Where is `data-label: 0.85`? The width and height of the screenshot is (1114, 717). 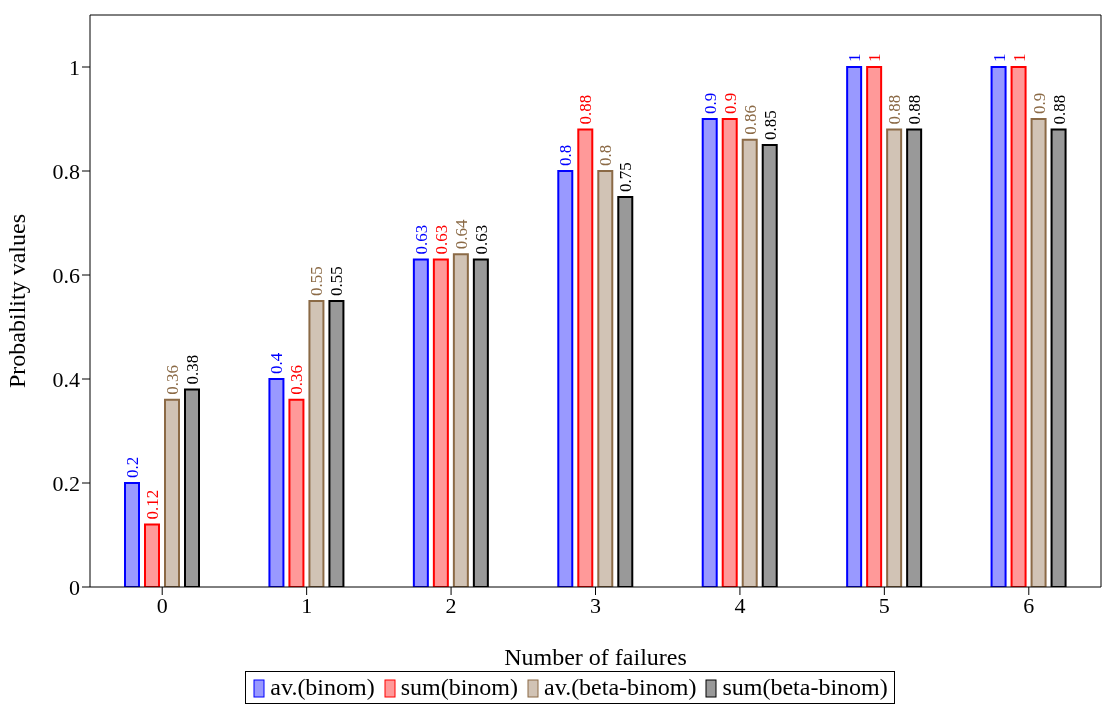 data-label: 0.85 is located at coordinates (770, 125).